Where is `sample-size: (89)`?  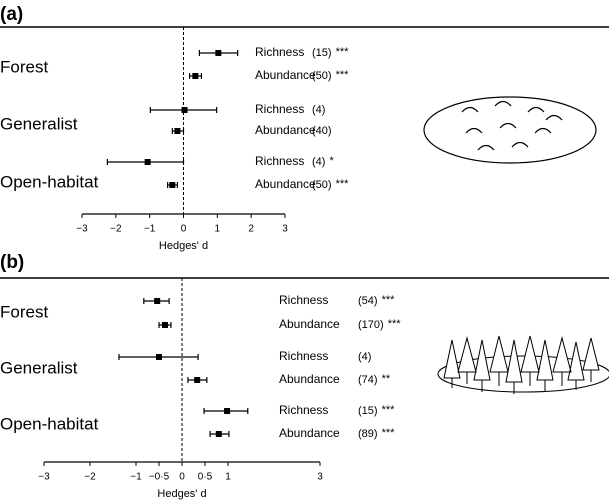
sample-size: (89) is located at coordinates (368, 434).